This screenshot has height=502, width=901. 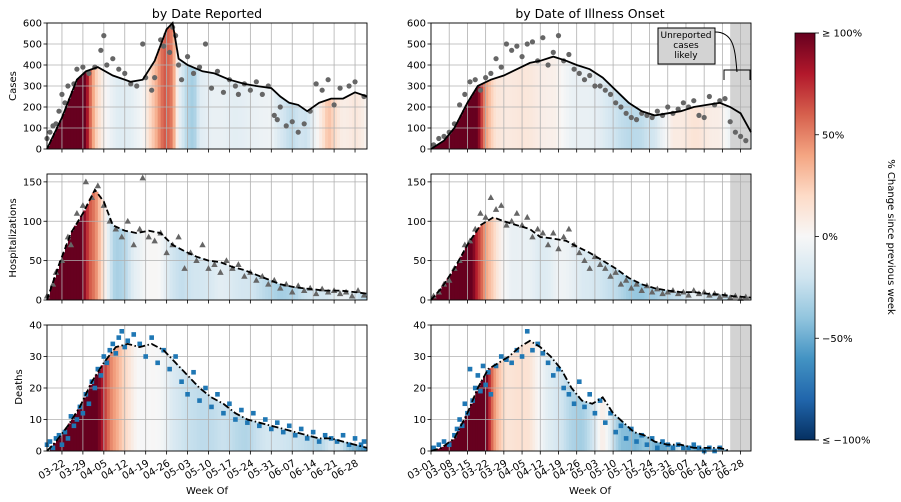 I want to click on axes-frame, so click(x=207, y=237).